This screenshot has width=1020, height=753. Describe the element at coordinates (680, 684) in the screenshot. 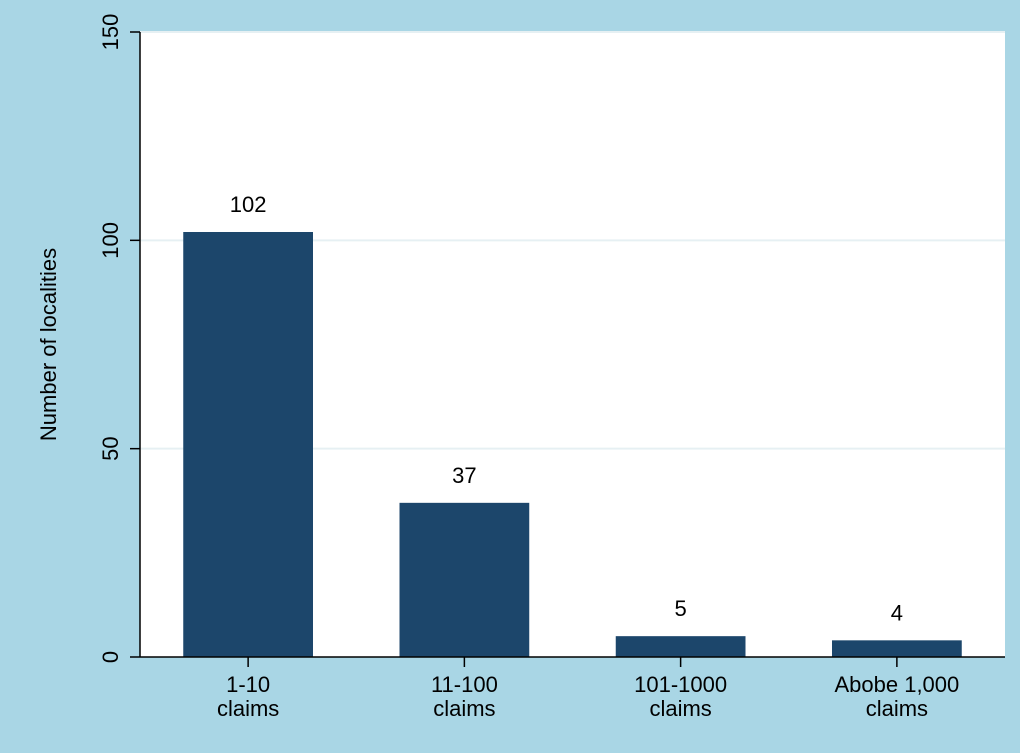

I see `x-tick-label: 101-1000` at that location.